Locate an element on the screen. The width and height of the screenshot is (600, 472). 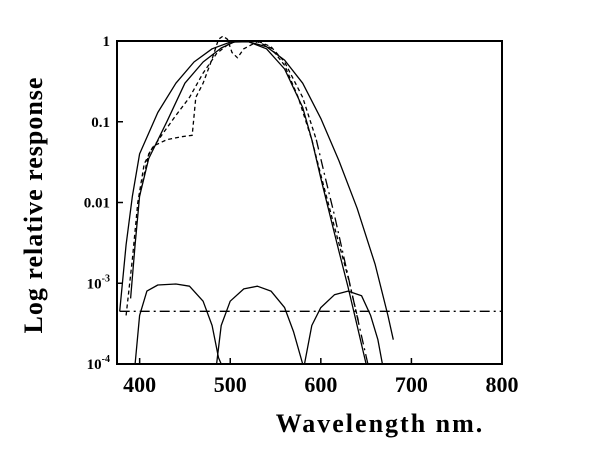
x-axis-ticks: 400 500 600 700 800 is located at coordinates (321, 377).